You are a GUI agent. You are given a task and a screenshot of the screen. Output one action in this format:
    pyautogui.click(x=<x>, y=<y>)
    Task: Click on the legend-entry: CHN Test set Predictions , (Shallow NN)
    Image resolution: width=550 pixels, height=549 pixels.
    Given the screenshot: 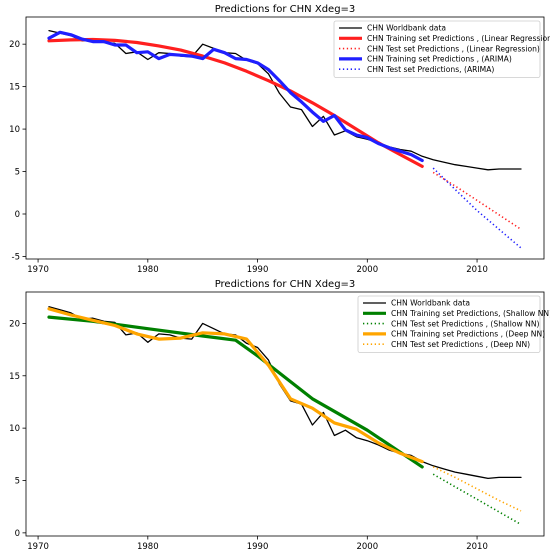 What is the action you would take?
    pyautogui.click(x=465, y=323)
    